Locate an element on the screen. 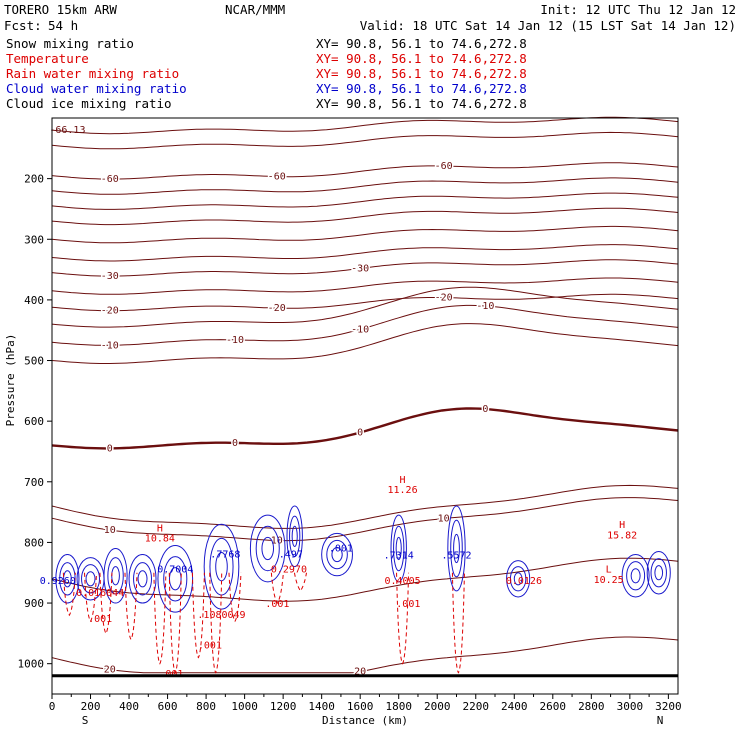  contour-annotation: 15.82 is located at coordinates (622, 536).